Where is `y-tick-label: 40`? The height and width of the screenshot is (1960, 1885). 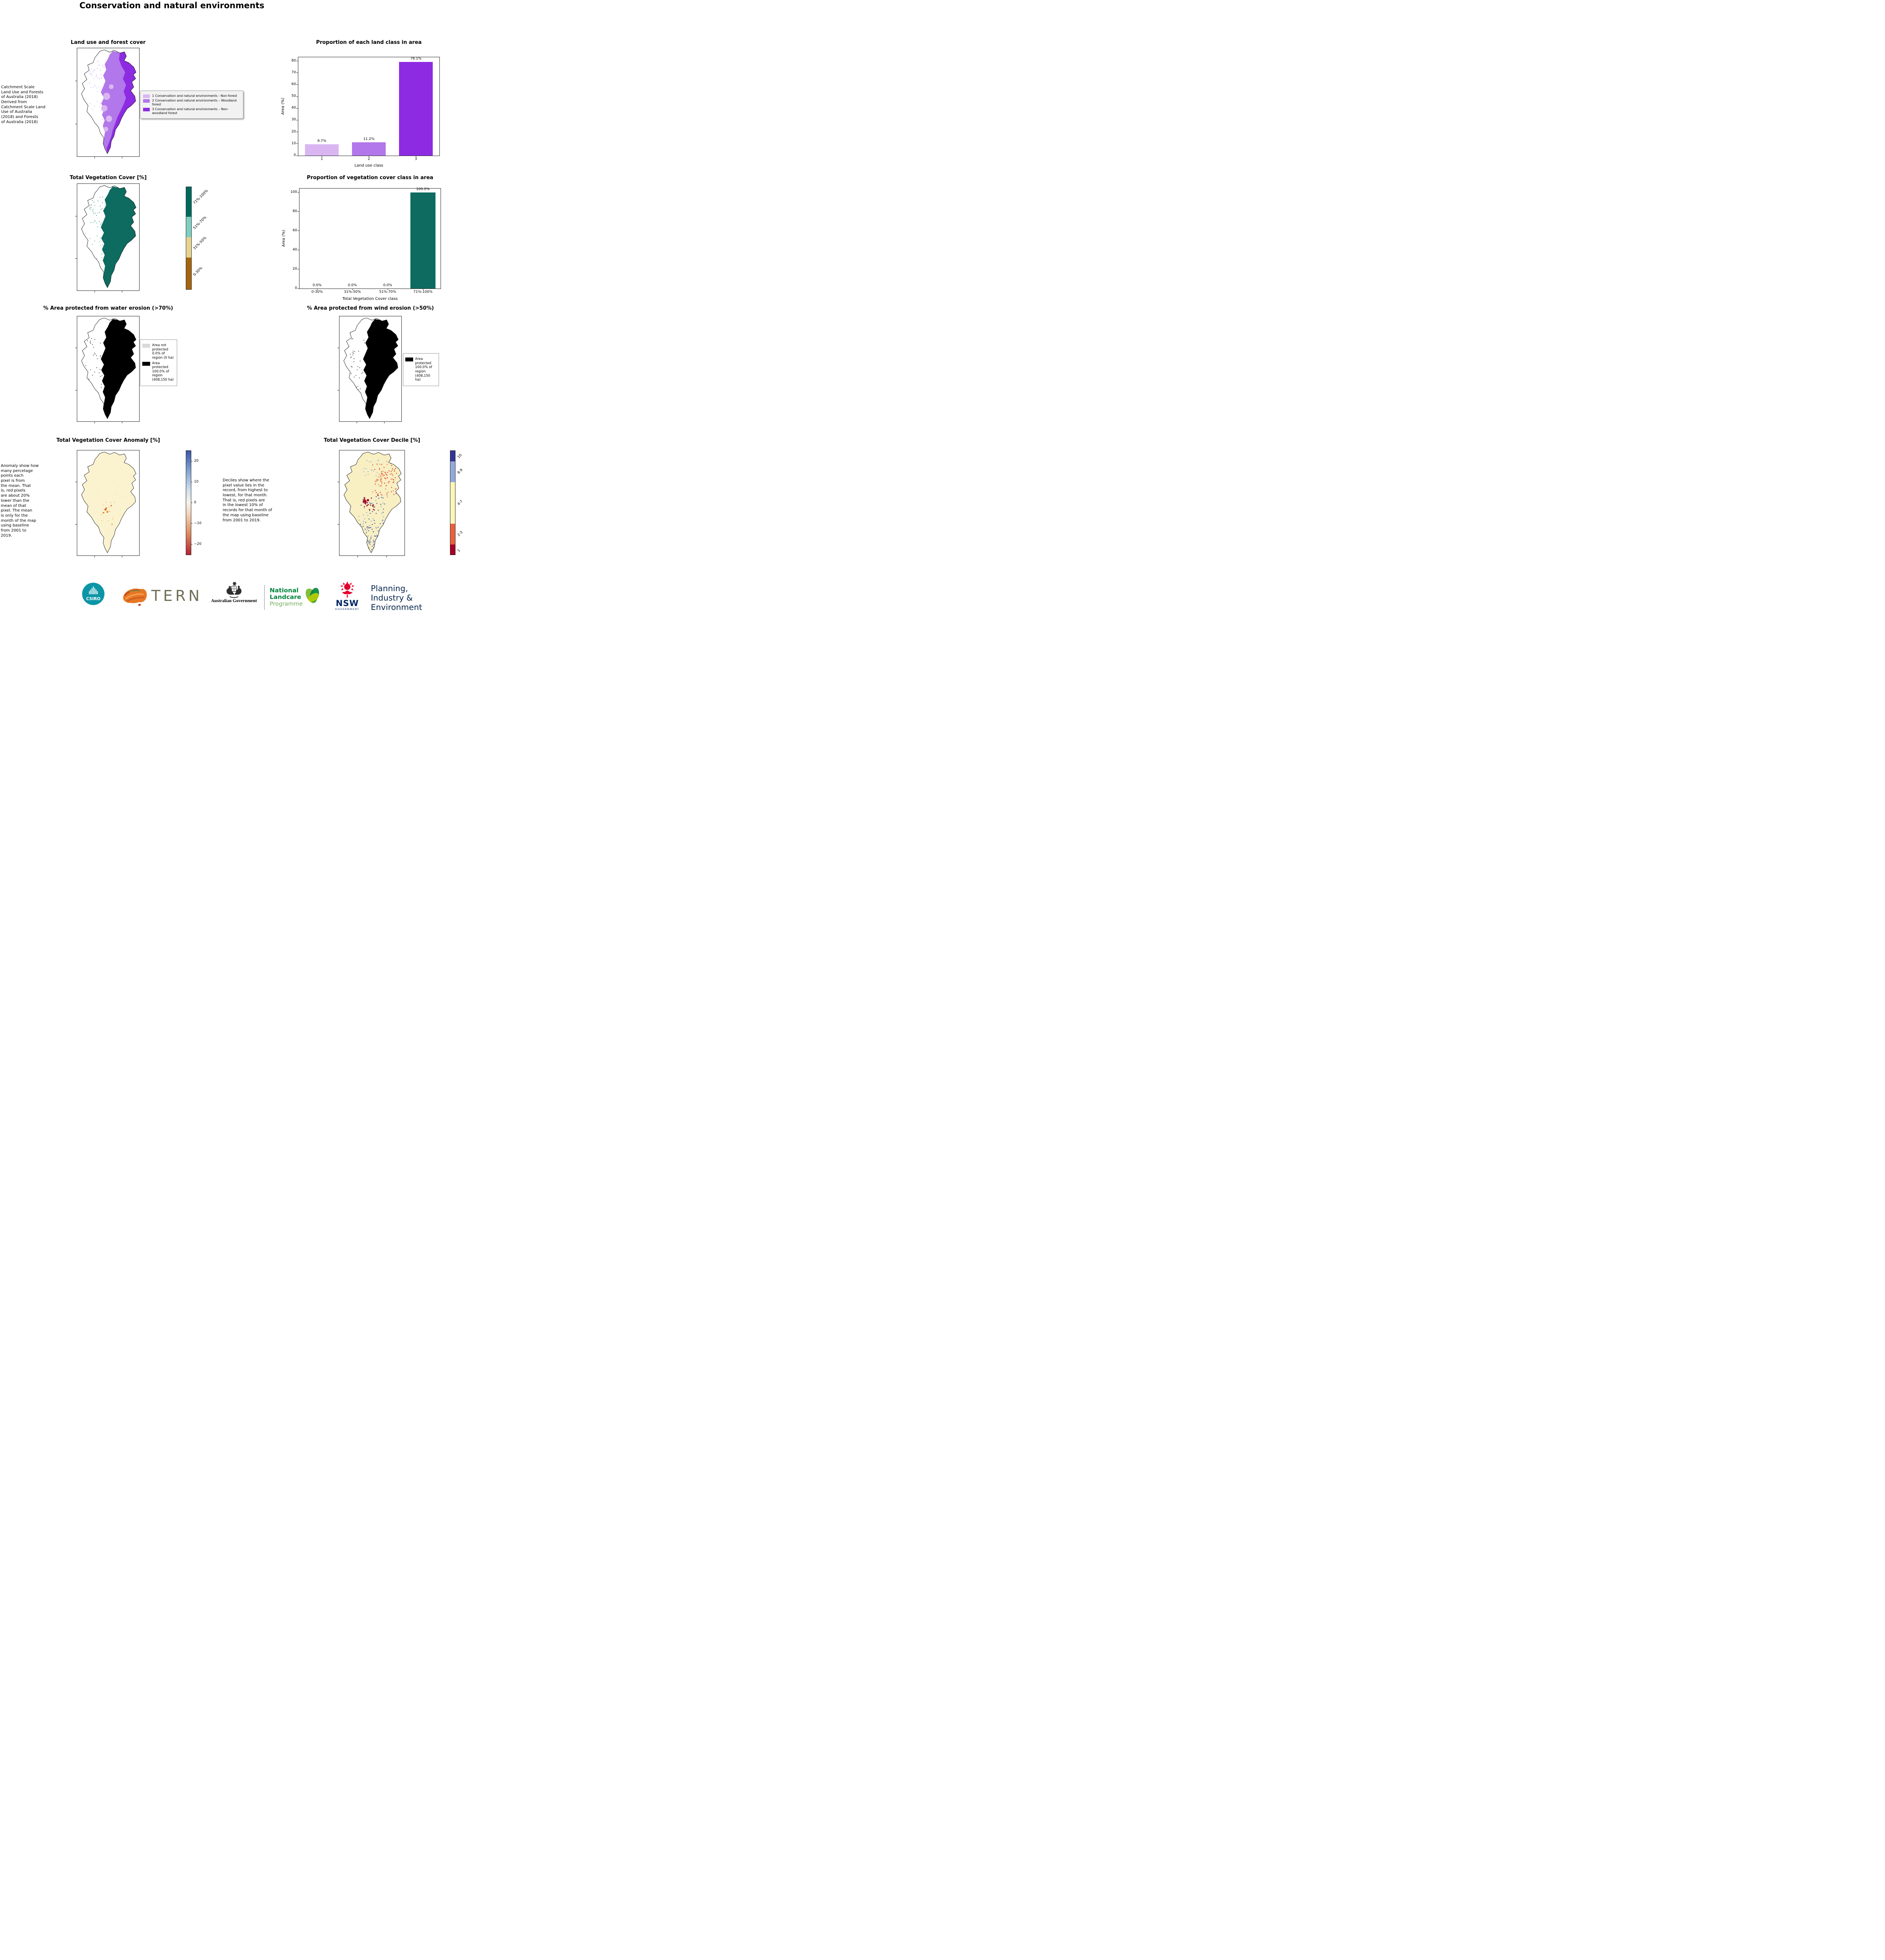
y-tick-label: 40 is located at coordinates (294, 249).